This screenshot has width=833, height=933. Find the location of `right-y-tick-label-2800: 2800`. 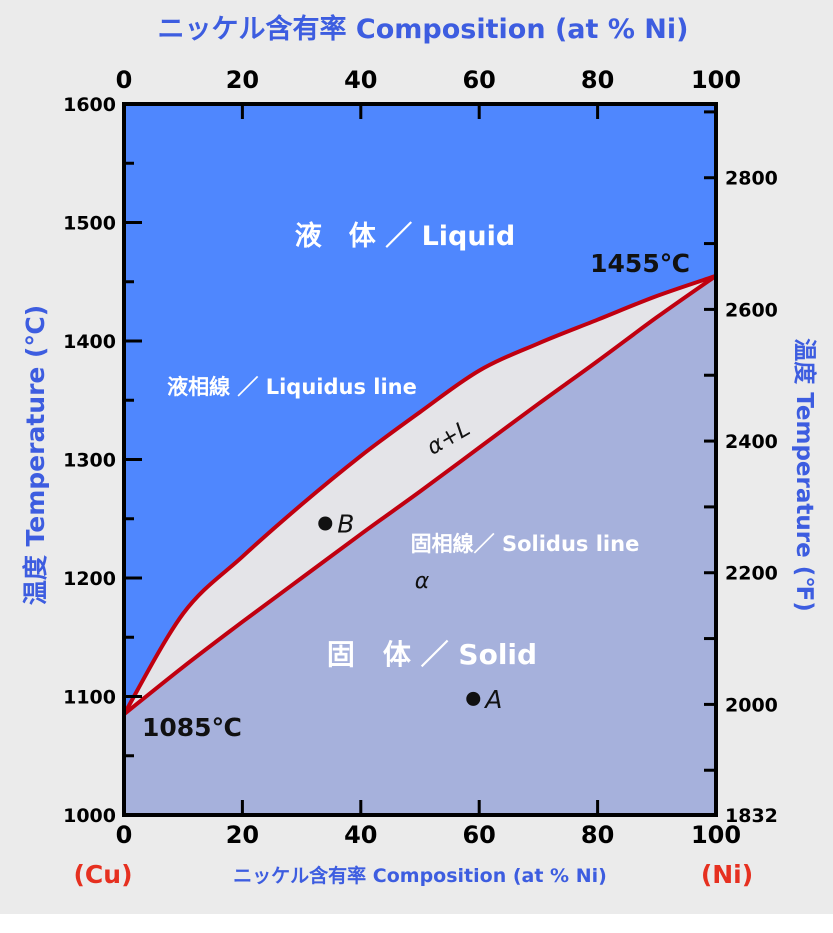

right-y-tick-label-2800: 2800 is located at coordinates (751, 179).